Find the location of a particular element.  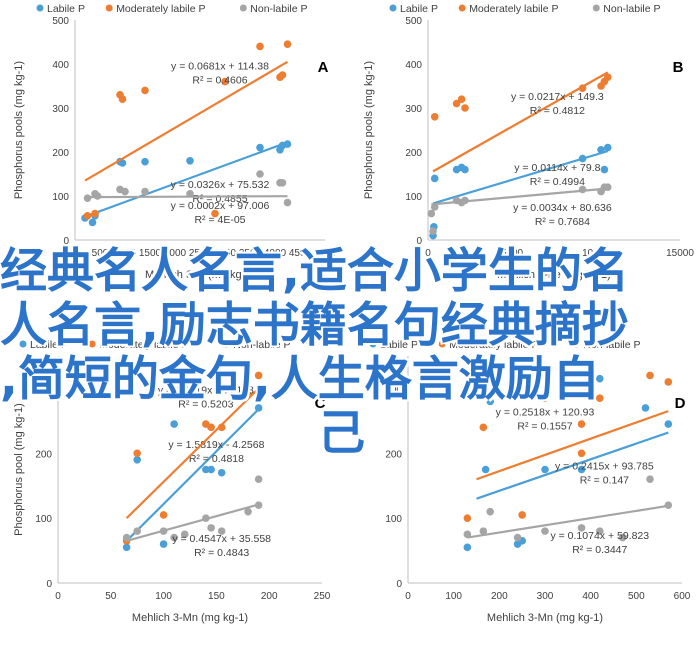

trend-equation: y = 0.0034x + 80.636 is located at coordinates (562, 208).